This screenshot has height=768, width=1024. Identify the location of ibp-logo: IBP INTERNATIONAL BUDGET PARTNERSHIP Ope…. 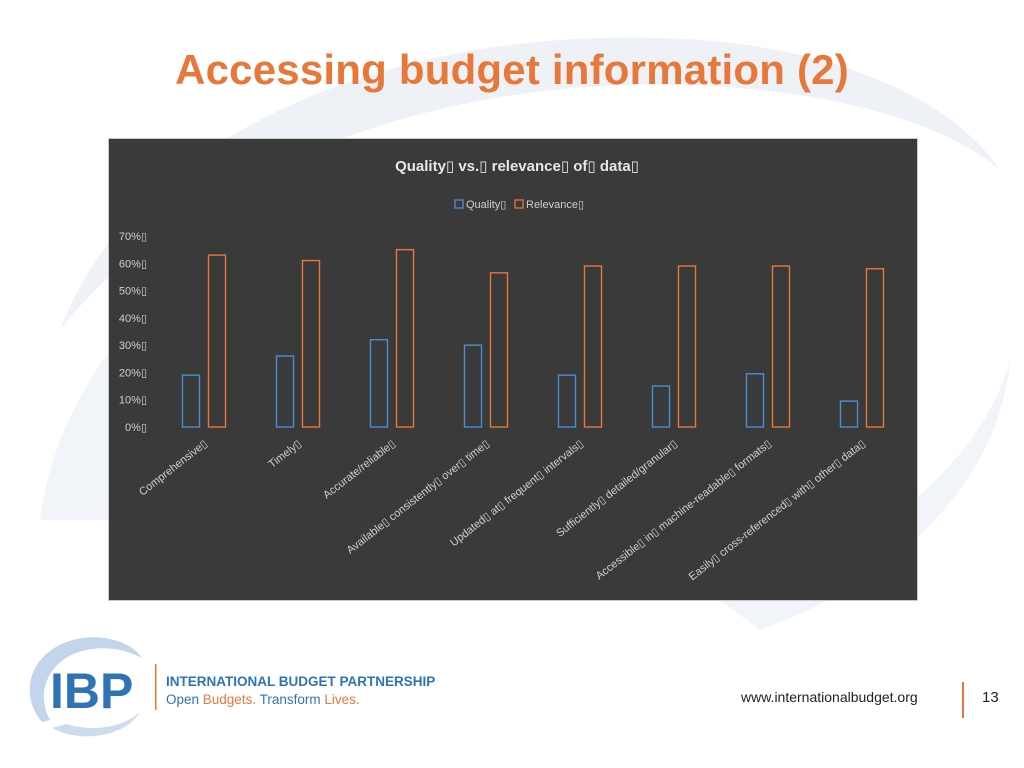
(232, 687).